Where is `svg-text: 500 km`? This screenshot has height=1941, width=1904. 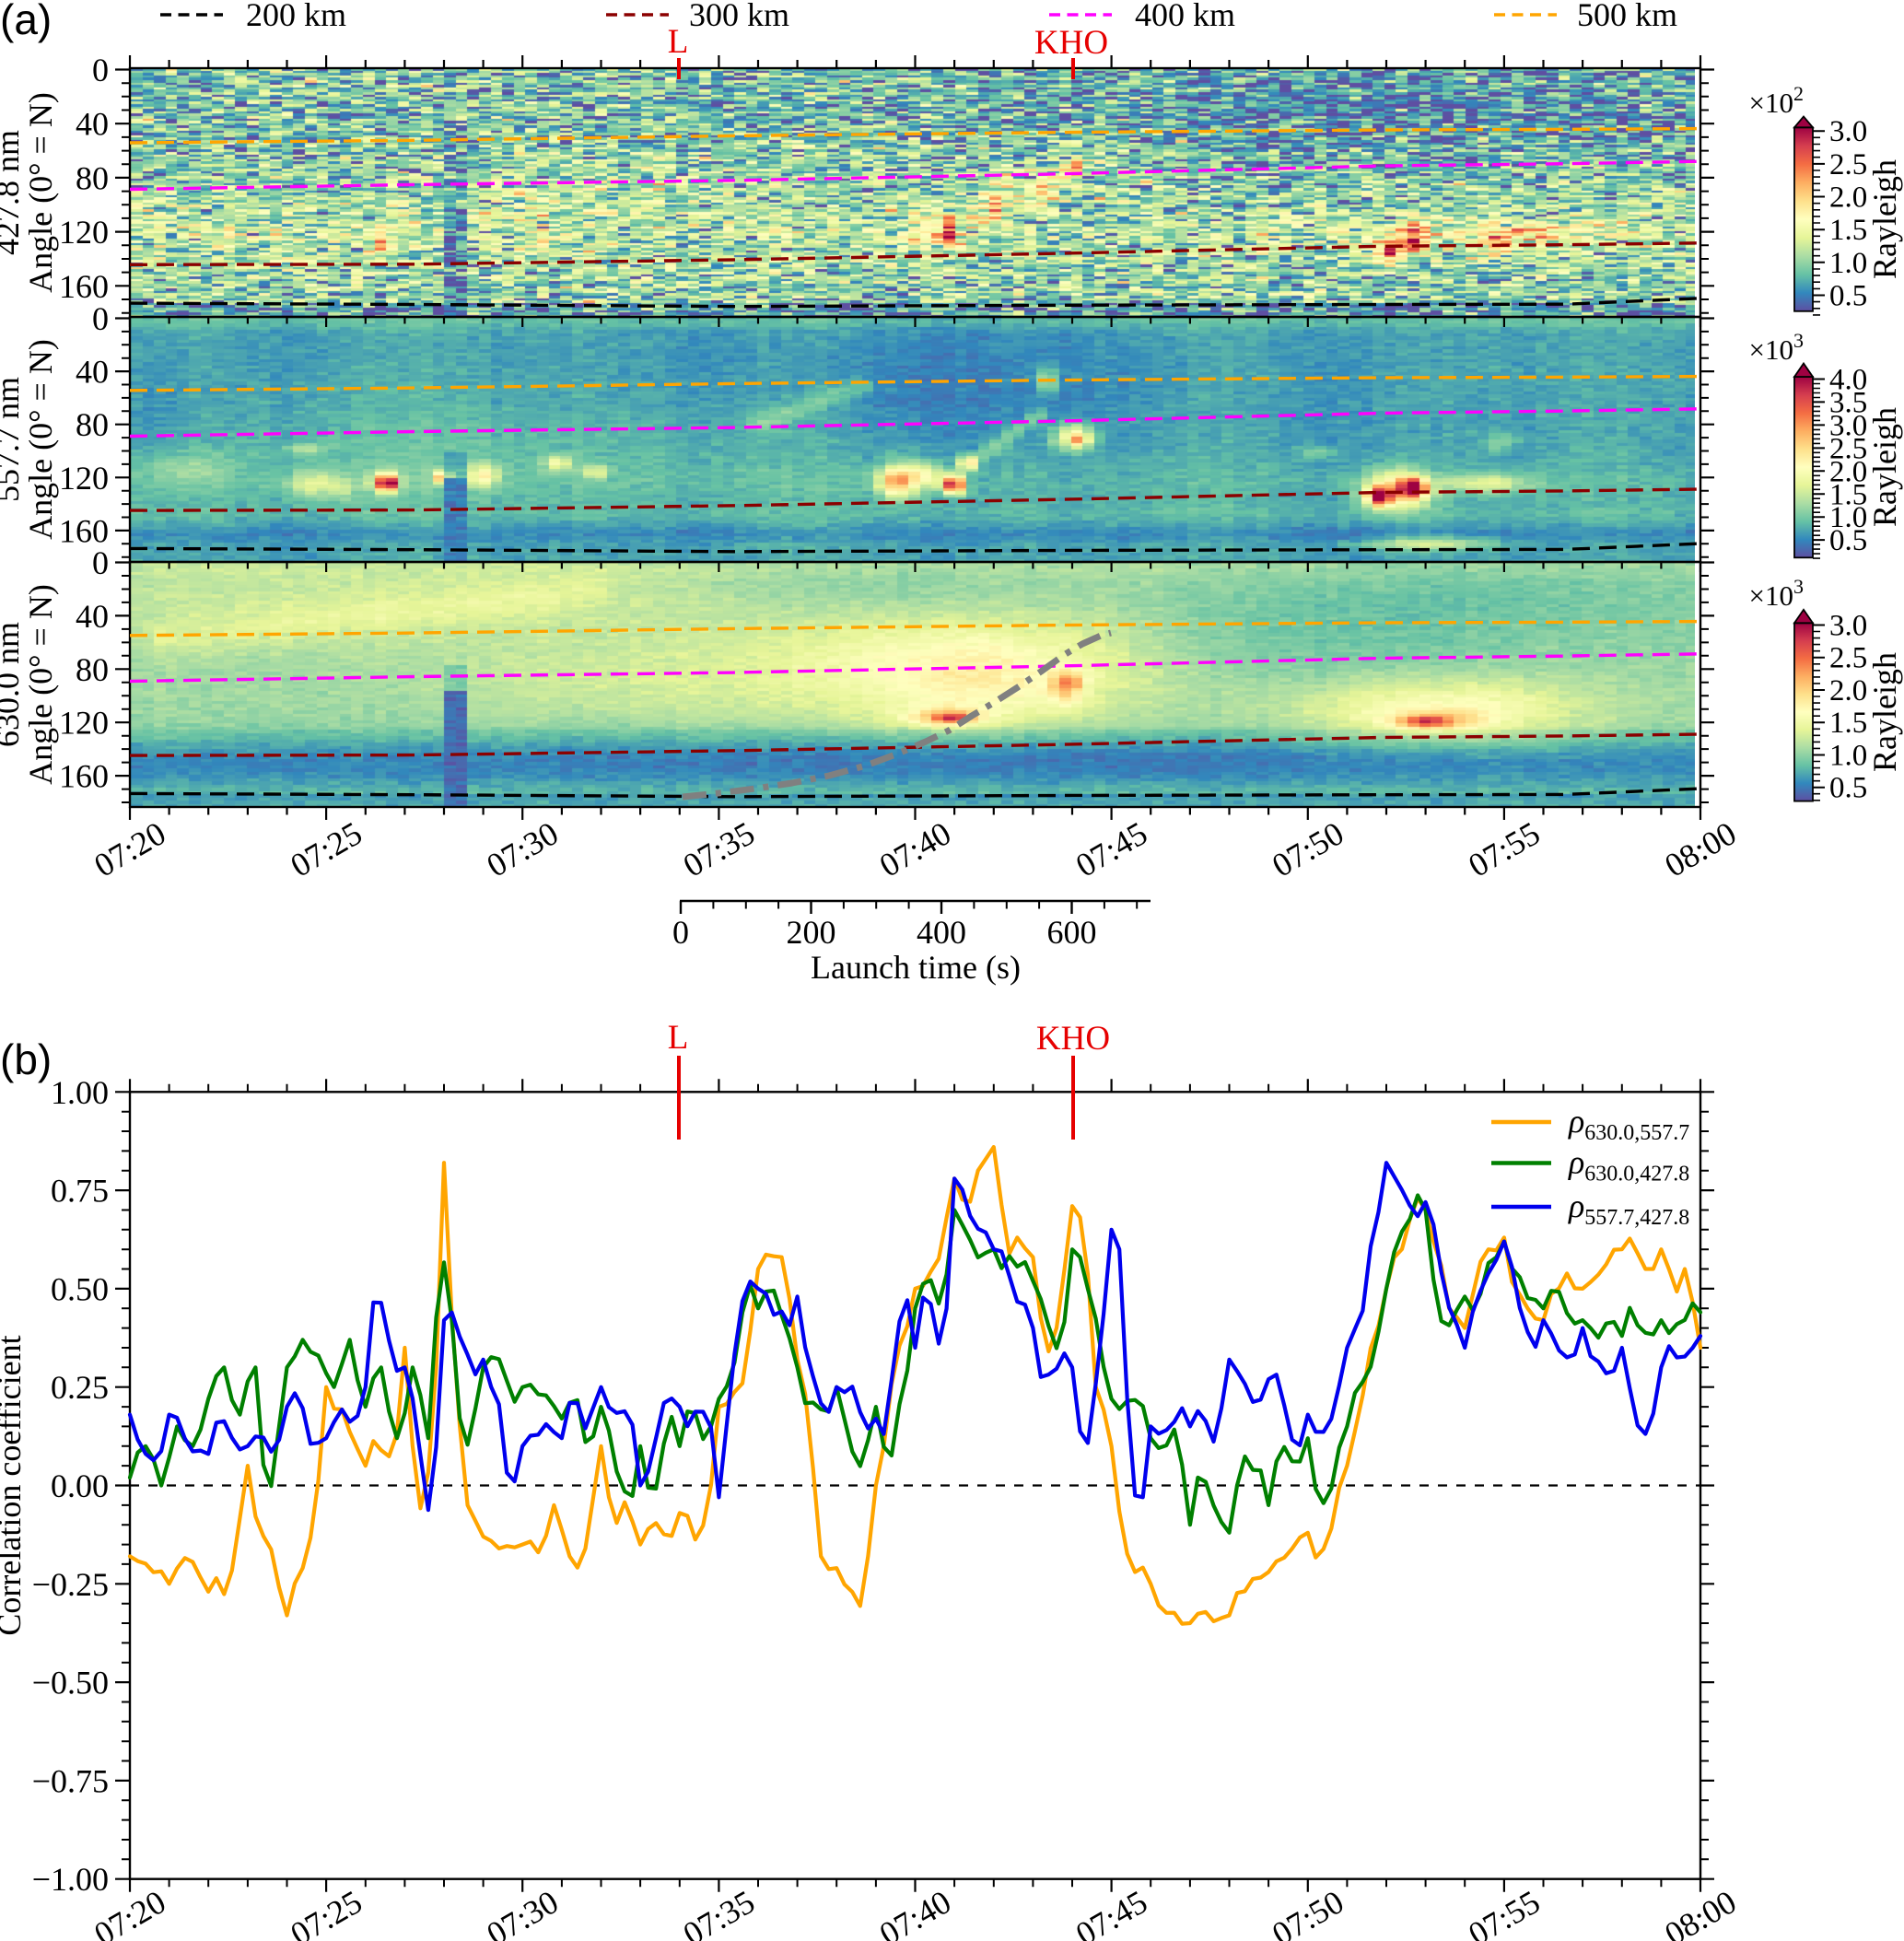 svg-text: 500 km is located at coordinates (1627, 16).